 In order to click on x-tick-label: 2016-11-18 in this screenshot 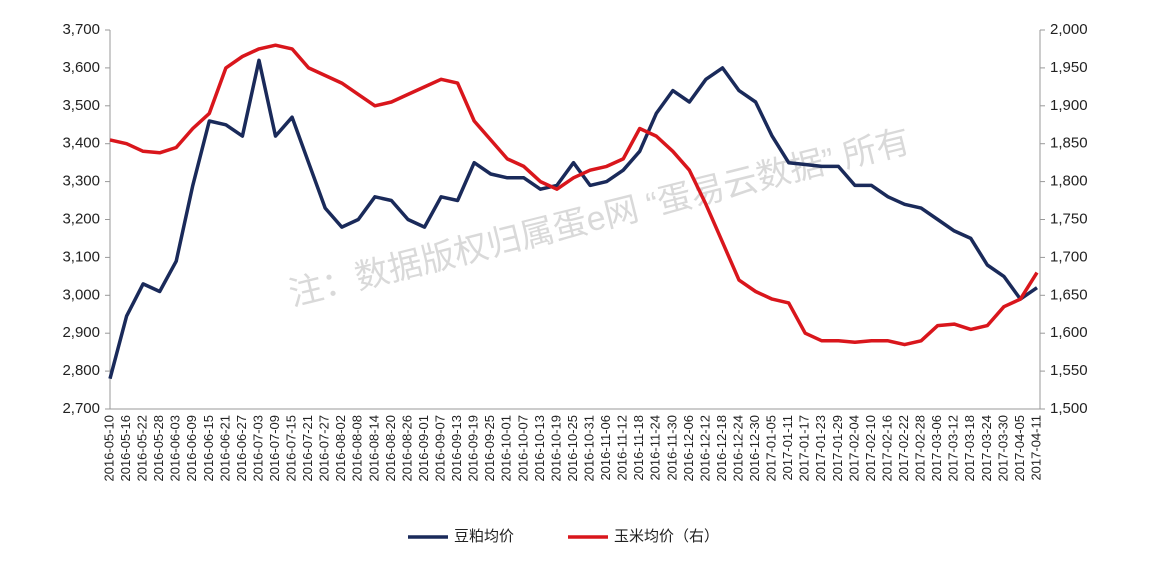, I will do `click(638, 448)`.